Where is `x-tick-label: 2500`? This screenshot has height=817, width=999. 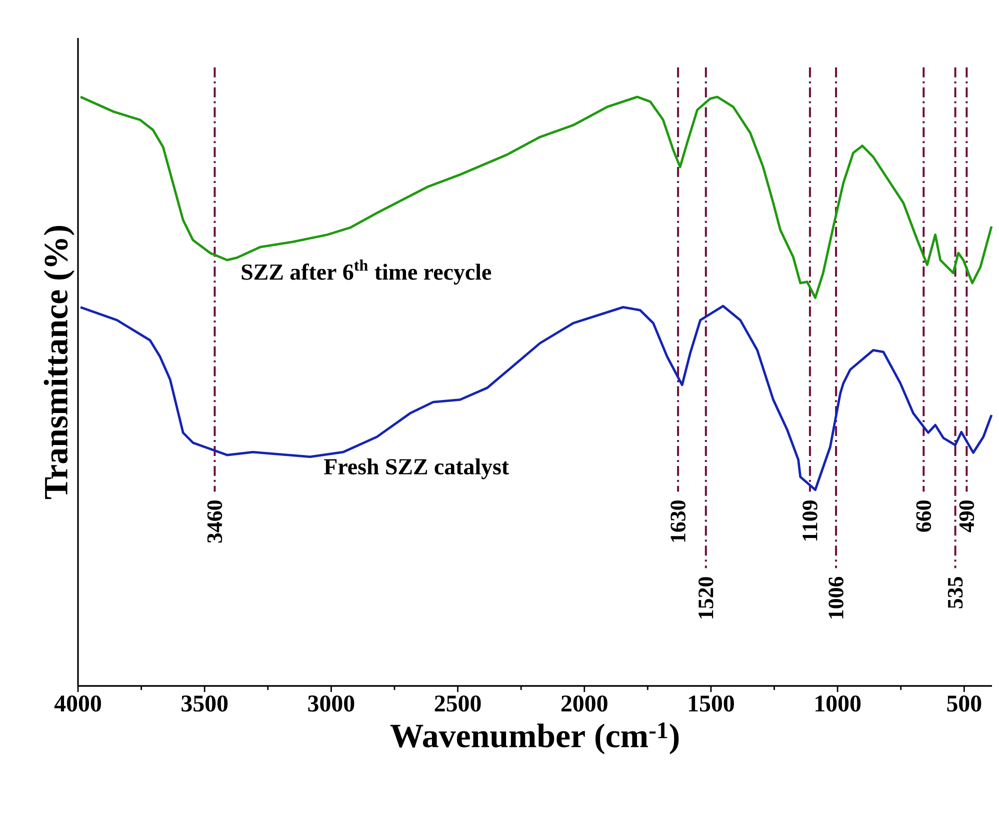 x-tick-label: 2500 is located at coordinates (457, 703).